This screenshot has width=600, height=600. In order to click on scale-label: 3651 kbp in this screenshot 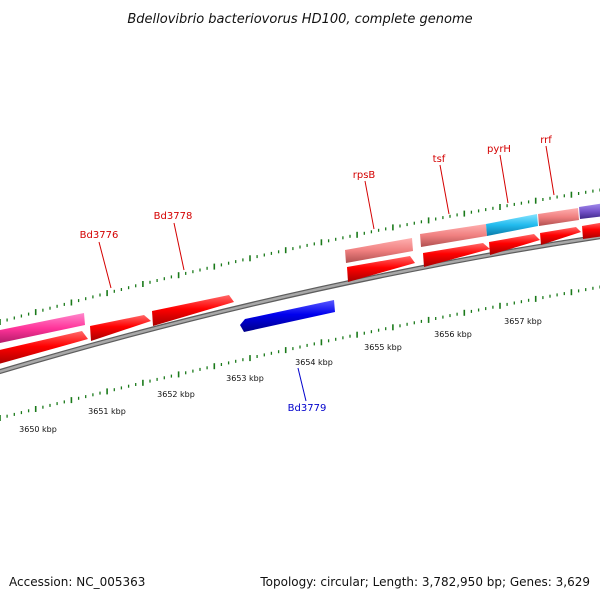, I will do `click(107, 411)`.